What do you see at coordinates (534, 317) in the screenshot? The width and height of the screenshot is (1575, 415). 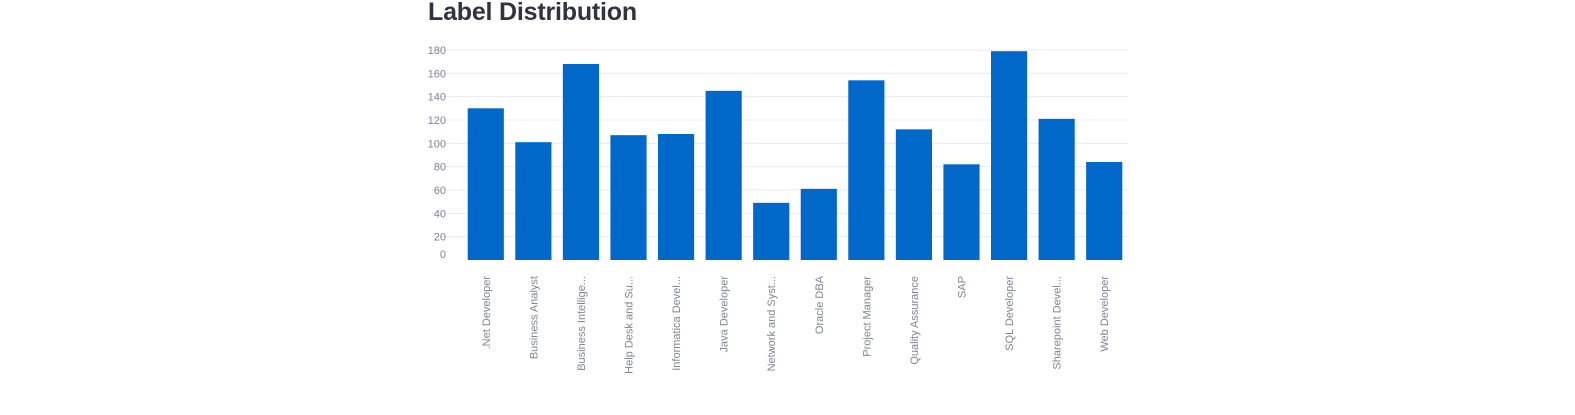 I see `x-tick-label: Business Analyst` at bounding box center [534, 317].